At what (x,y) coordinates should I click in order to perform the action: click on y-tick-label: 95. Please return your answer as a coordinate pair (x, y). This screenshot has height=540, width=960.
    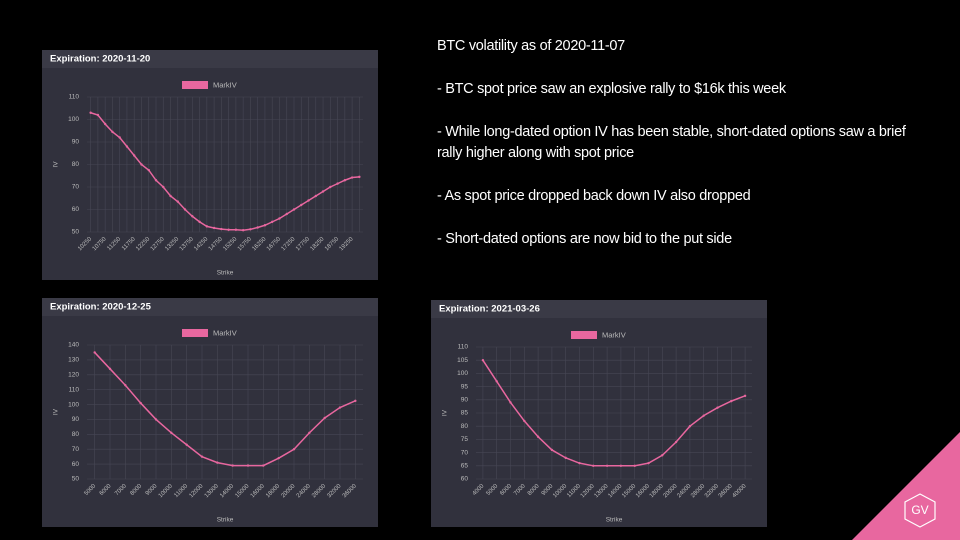
    Looking at the image, I should click on (465, 386).